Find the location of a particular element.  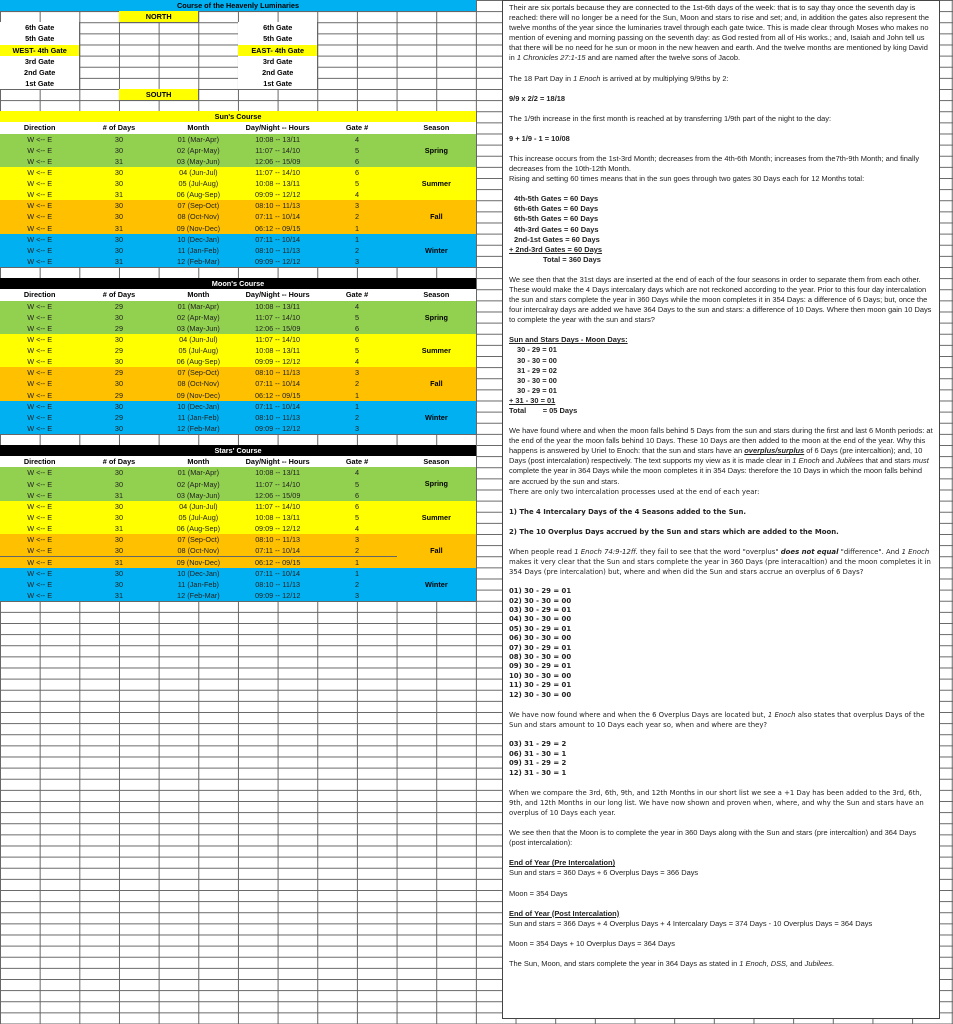

text-segment: and is located at coordinates (828, 461).